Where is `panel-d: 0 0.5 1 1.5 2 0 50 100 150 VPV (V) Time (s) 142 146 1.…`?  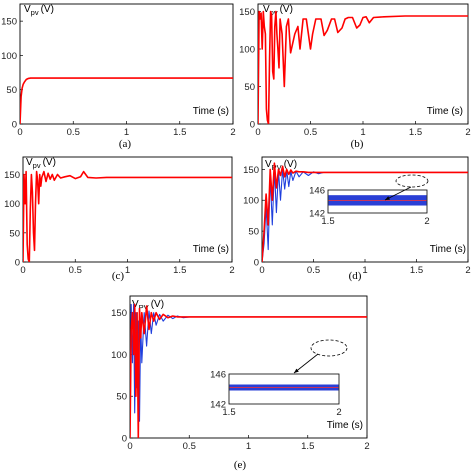
panel-d: 0 0.5 1 1.5 2 0 50 100 150 VPV (V) Time (s) 142 146 1.… is located at coordinates (357, 219).